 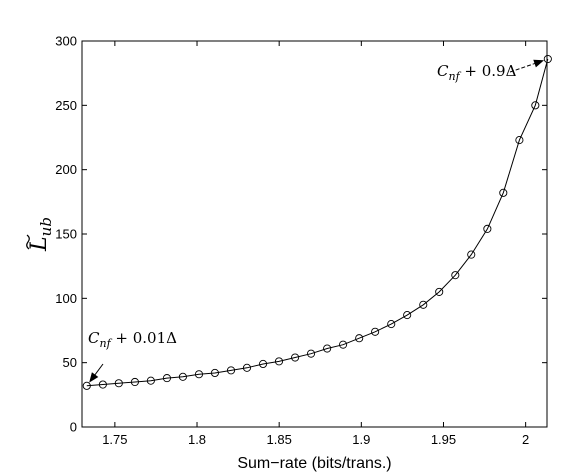 What do you see at coordinates (443, 71) in the screenshot?
I see `annotation-part-1-0: C` at bounding box center [443, 71].